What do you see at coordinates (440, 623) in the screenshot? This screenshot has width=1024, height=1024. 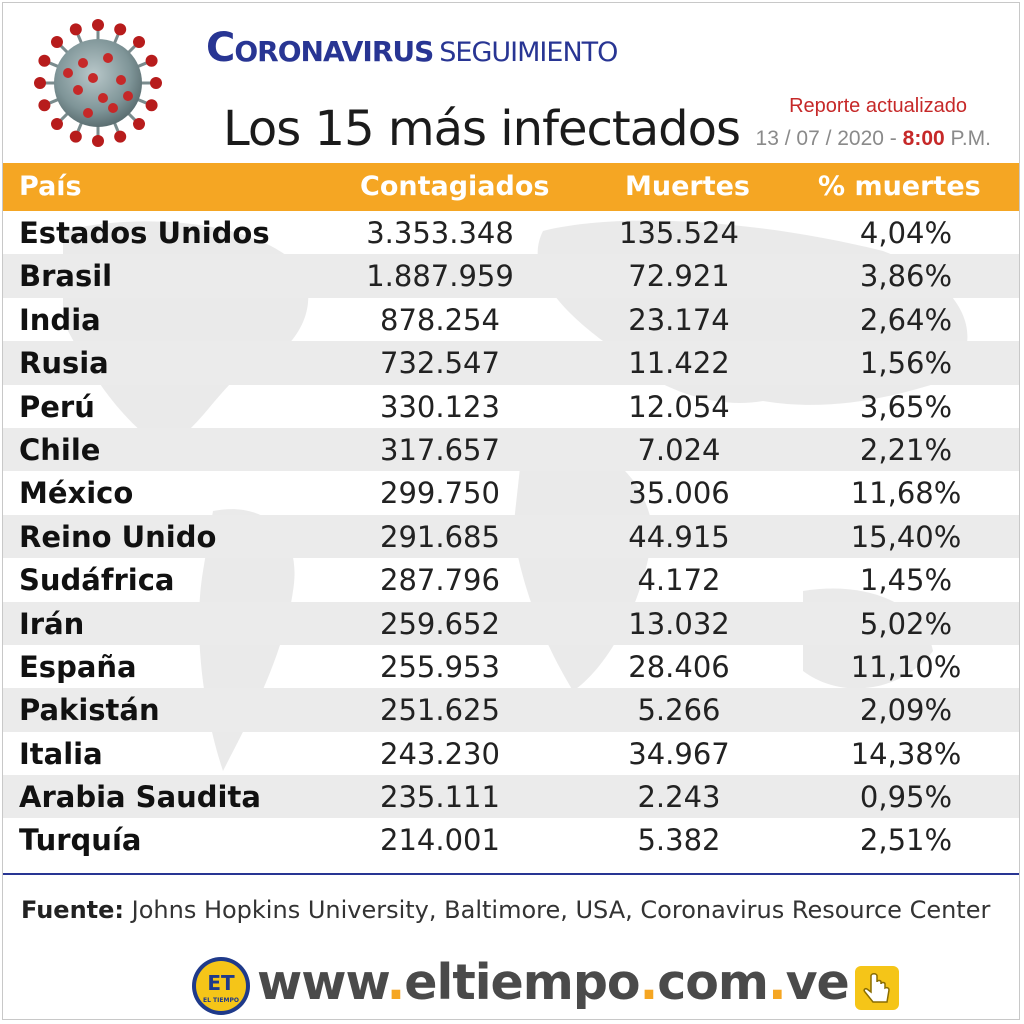 I see `cell-cases: 259.652` at bounding box center [440, 623].